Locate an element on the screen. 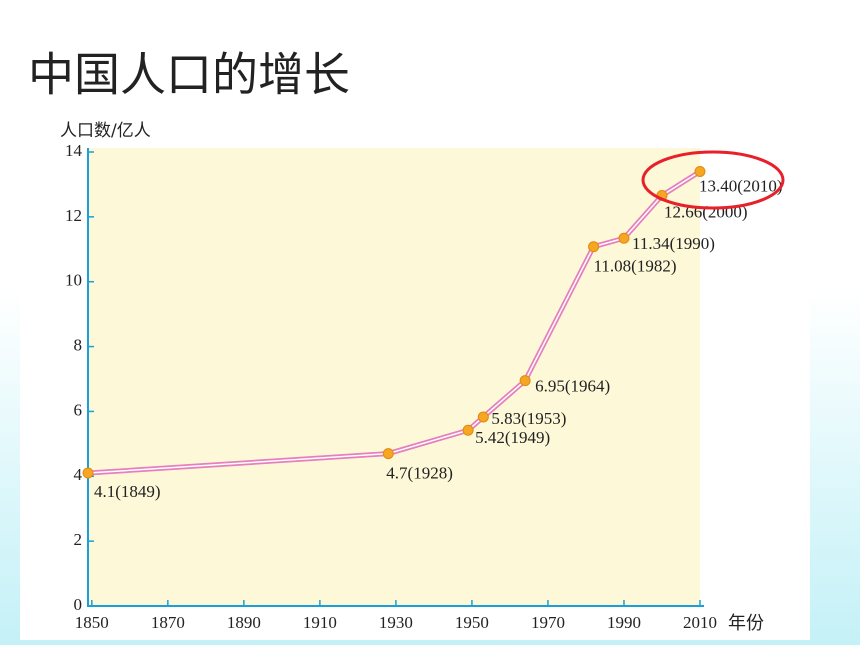 Image resolution: width=860 pixels, height=645 pixels. x-tick-label: 1910 is located at coordinates (320, 622).